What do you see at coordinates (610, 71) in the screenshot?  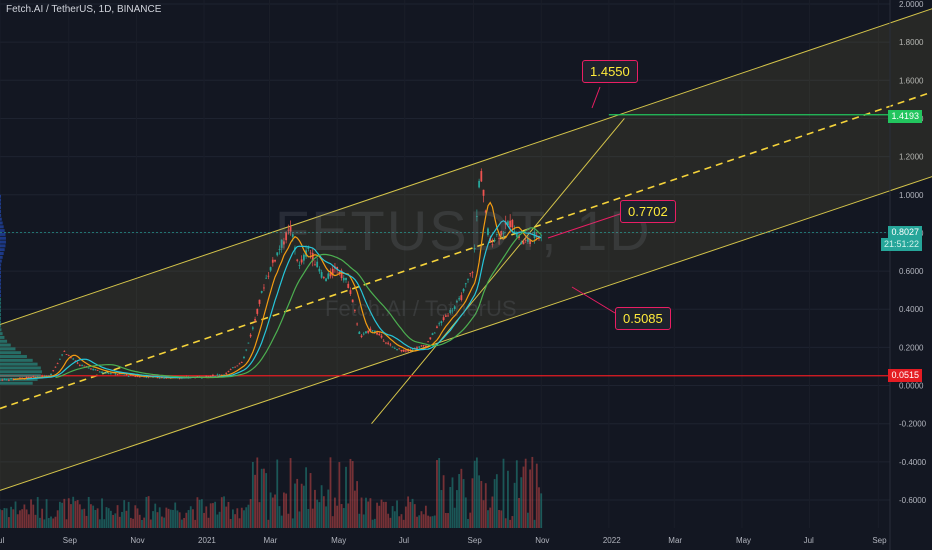 I see `callout-upper-channel: 1.4550` at bounding box center [610, 71].